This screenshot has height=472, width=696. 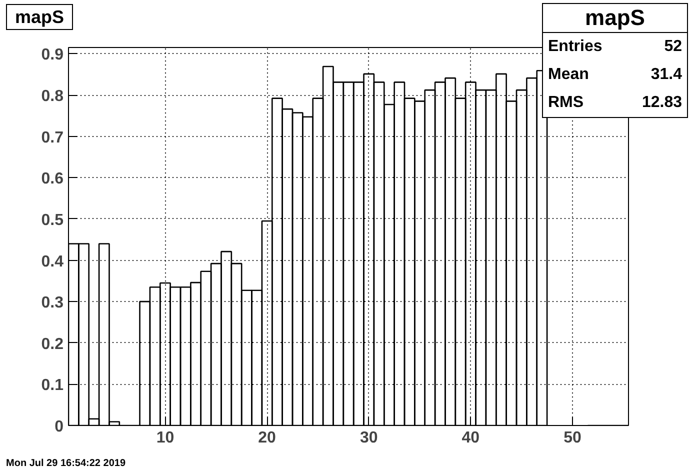 I want to click on y-tick-label: 0, so click(x=59, y=427).